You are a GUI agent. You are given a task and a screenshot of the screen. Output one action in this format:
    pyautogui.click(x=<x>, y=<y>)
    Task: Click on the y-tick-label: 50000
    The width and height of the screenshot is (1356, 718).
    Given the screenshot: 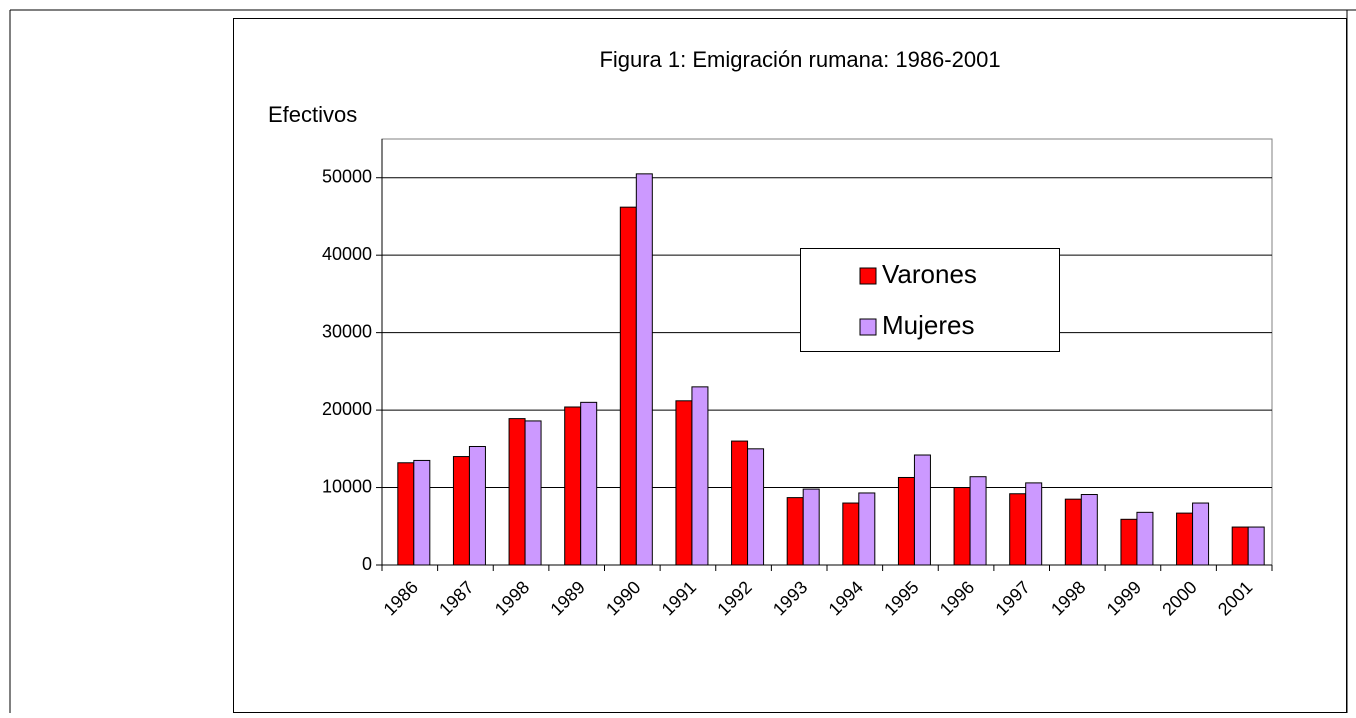 What is the action you would take?
    pyautogui.click(x=347, y=176)
    